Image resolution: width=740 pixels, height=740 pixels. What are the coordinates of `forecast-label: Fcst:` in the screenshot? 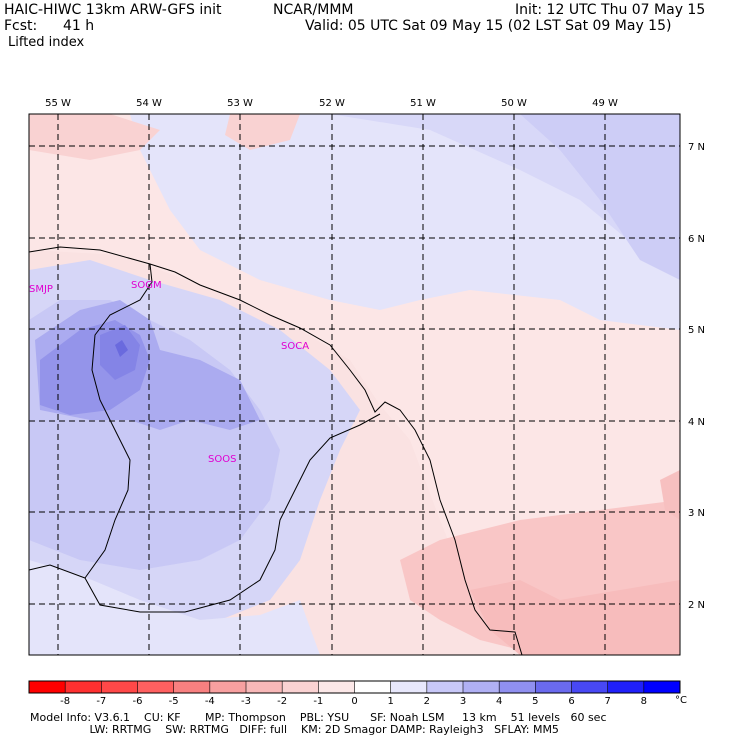 It's located at (21, 26).